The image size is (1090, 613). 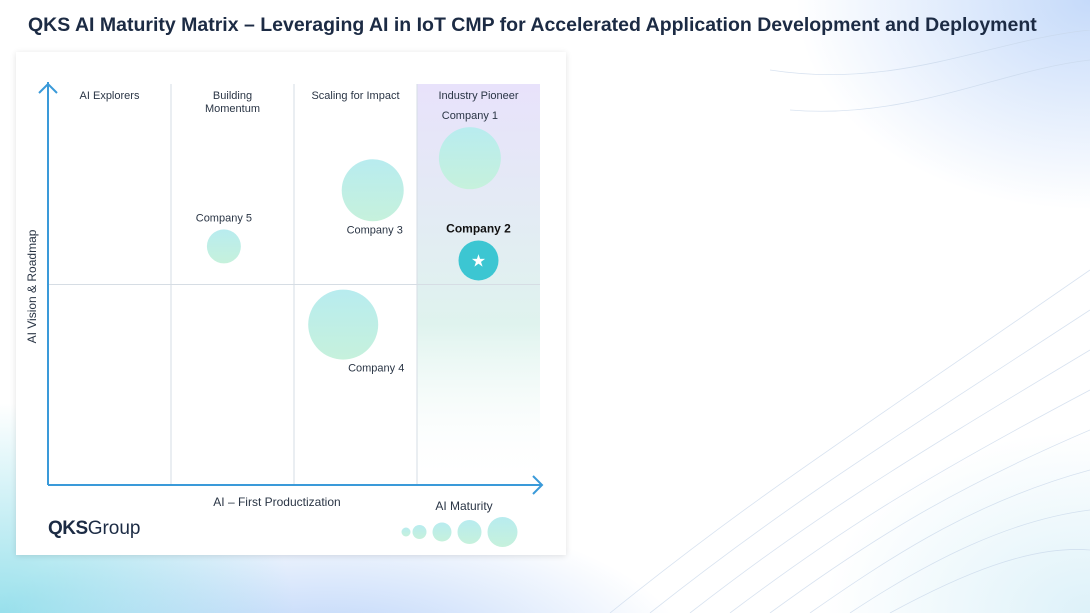 What do you see at coordinates (32, 286) in the screenshot?
I see `y-axis-label: AI Vision & Roadmap` at bounding box center [32, 286].